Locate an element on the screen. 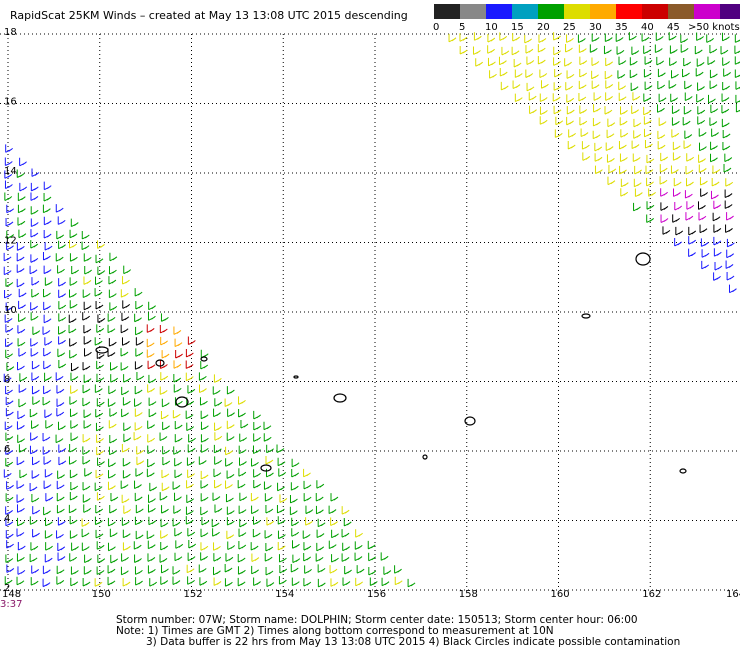  latitude-label: 16 is located at coordinates (10, 102).